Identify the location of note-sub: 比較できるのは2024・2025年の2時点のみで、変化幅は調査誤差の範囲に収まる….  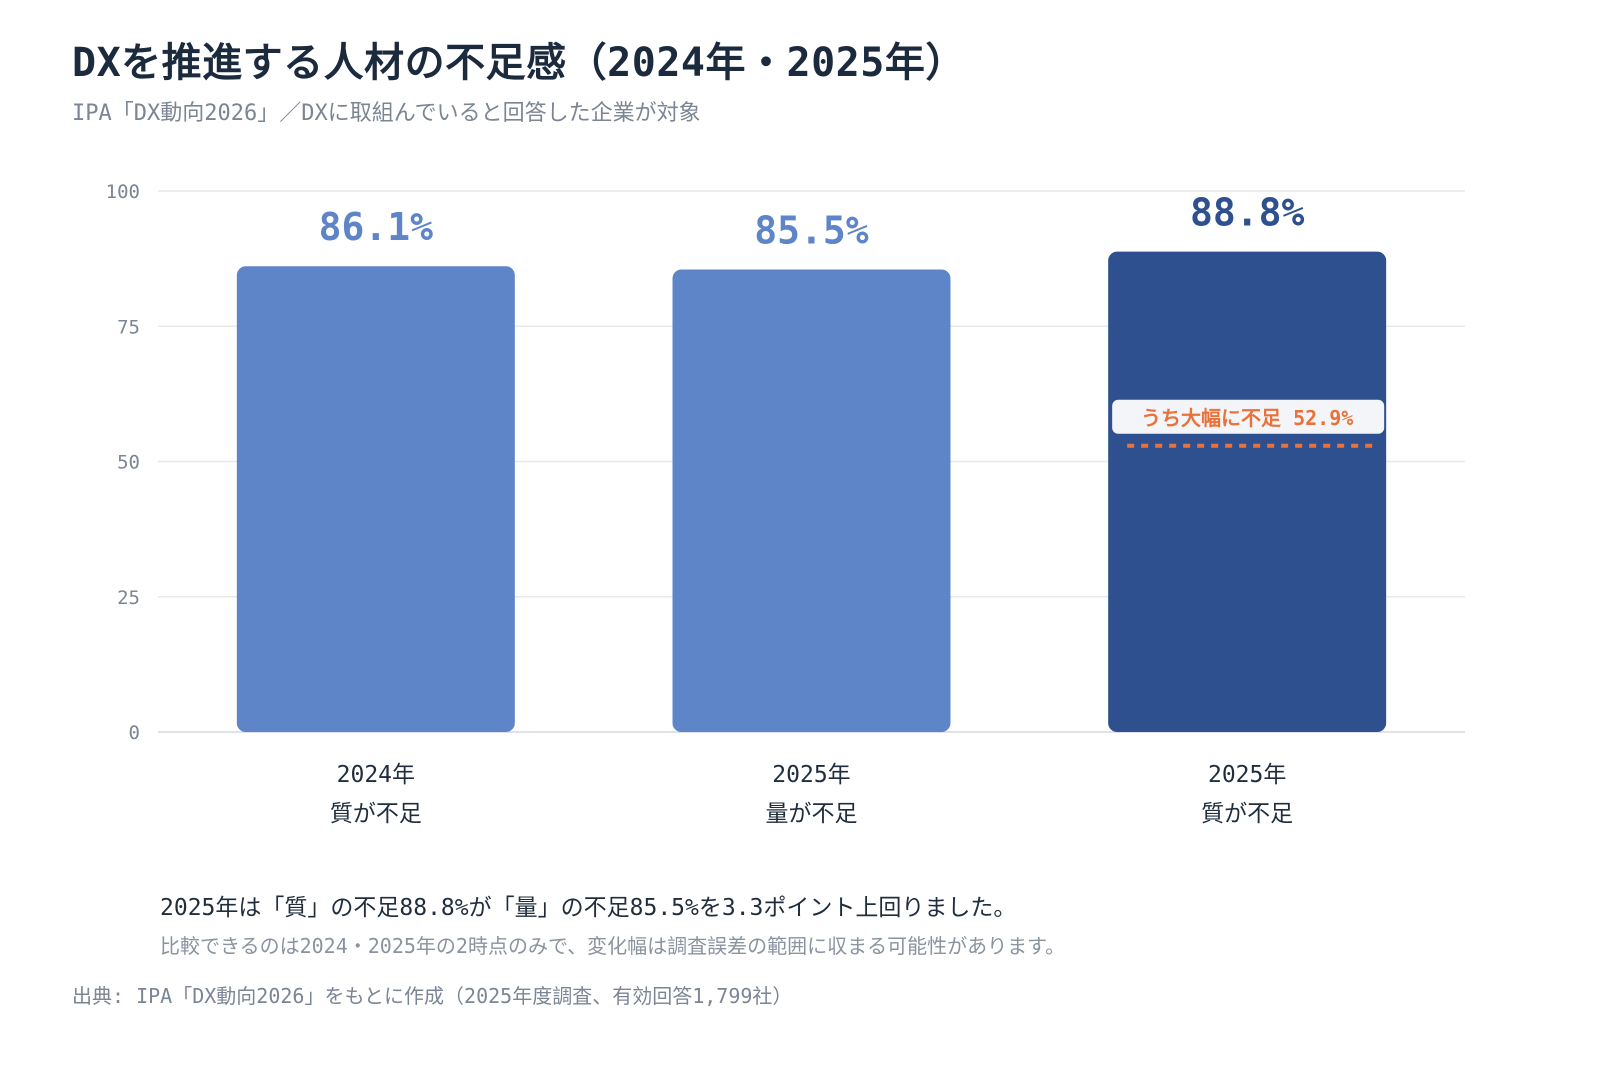
(613, 946).